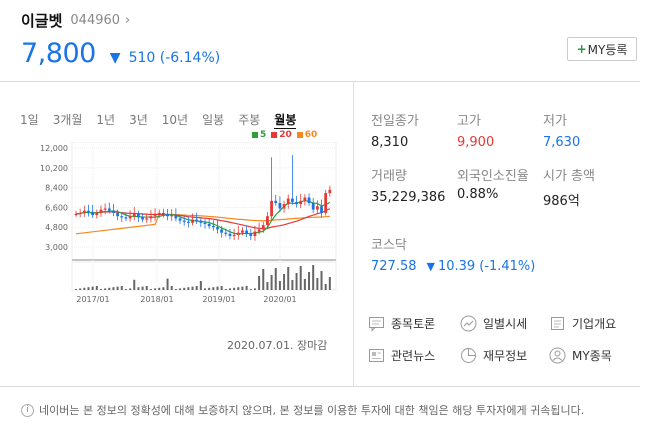  I want to click on add-my-stock-button: + MY등록, so click(602, 49).